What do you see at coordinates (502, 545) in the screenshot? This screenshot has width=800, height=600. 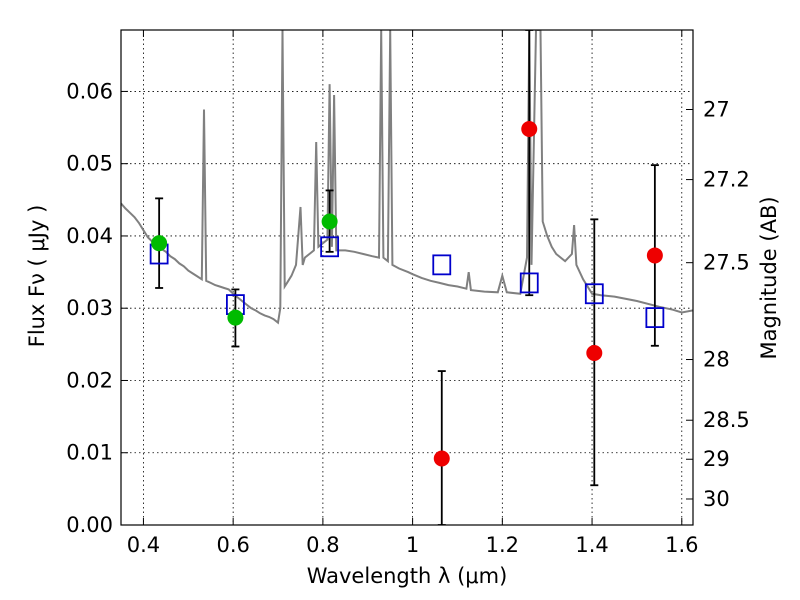 I see `x-tick-label: 1.2` at bounding box center [502, 545].